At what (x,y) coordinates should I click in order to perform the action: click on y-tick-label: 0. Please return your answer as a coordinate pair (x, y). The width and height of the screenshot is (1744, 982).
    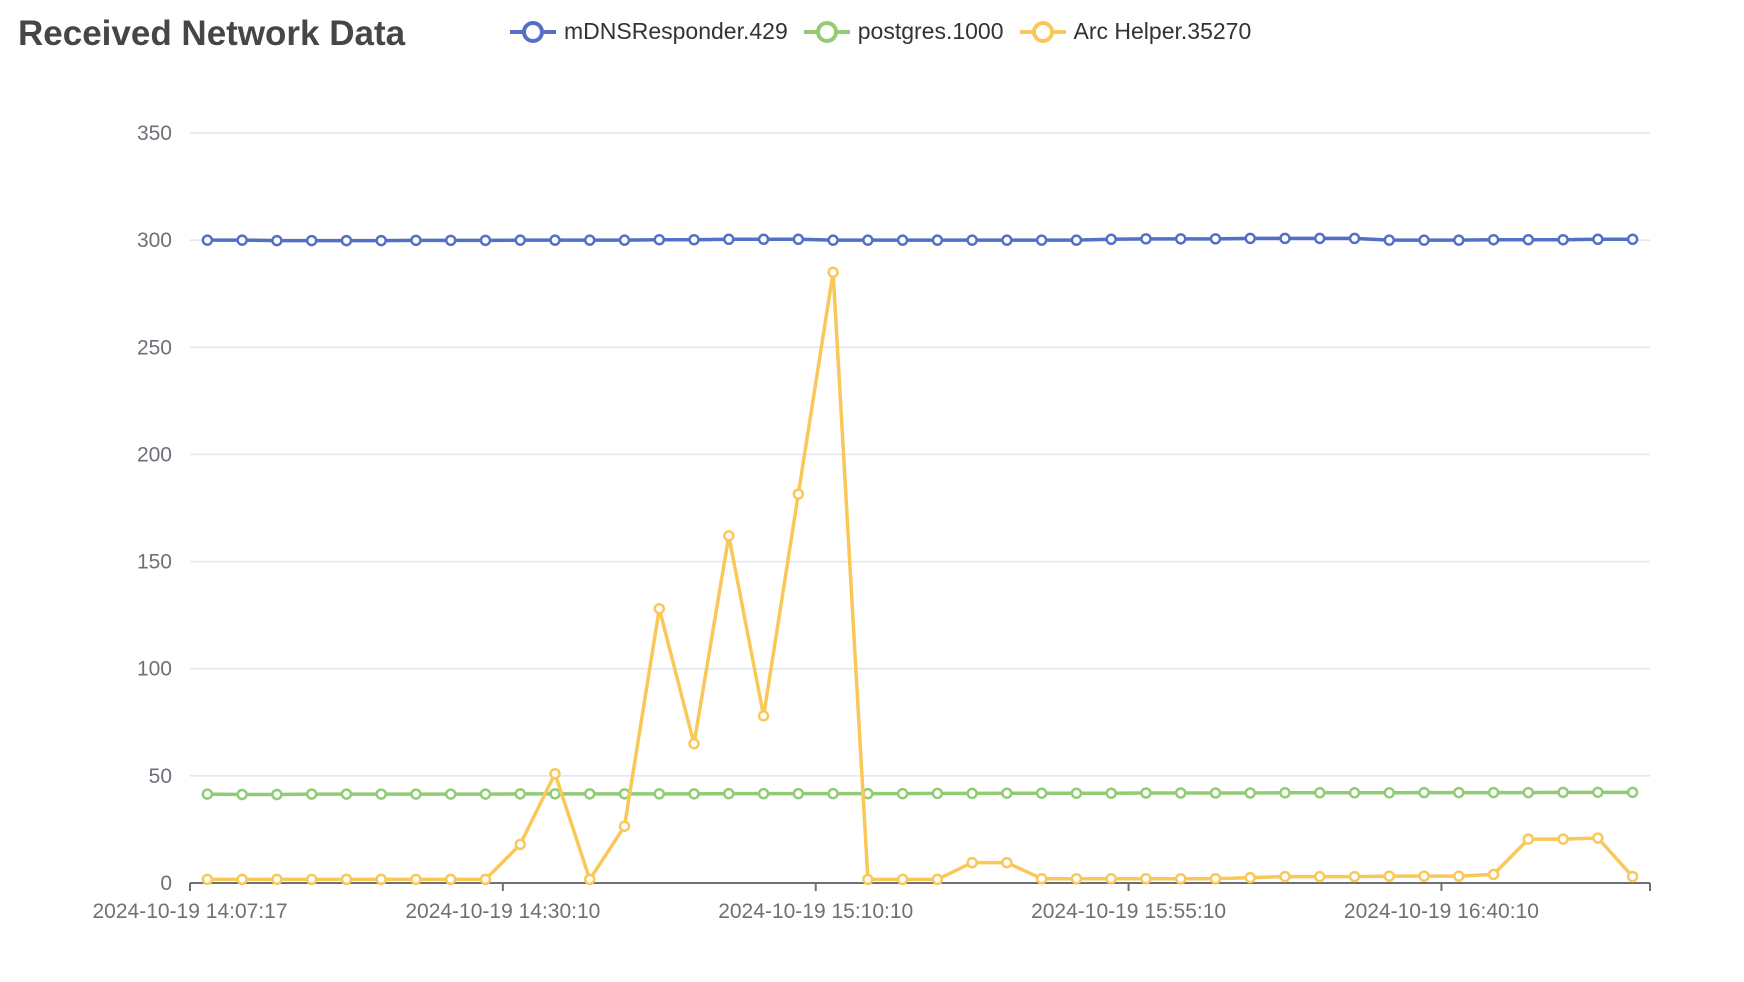
    Looking at the image, I should click on (166, 883).